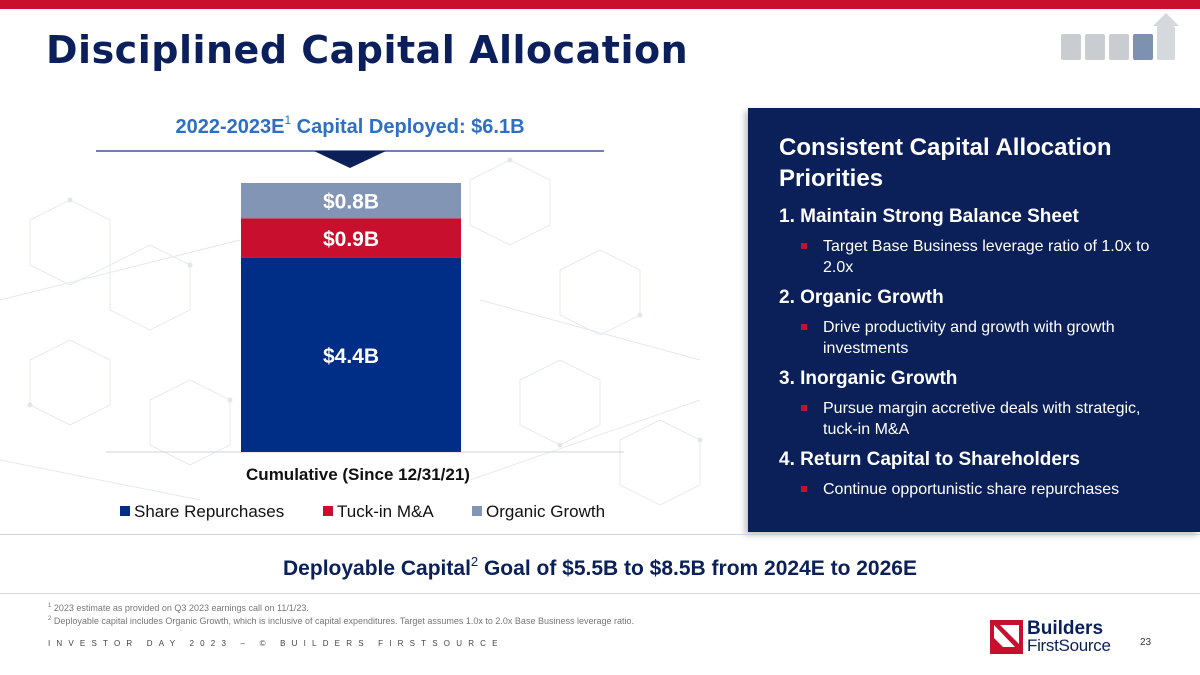 The image size is (1200, 675). I want to click on page-title: Disciplined Capital Allocation, so click(367, 50).